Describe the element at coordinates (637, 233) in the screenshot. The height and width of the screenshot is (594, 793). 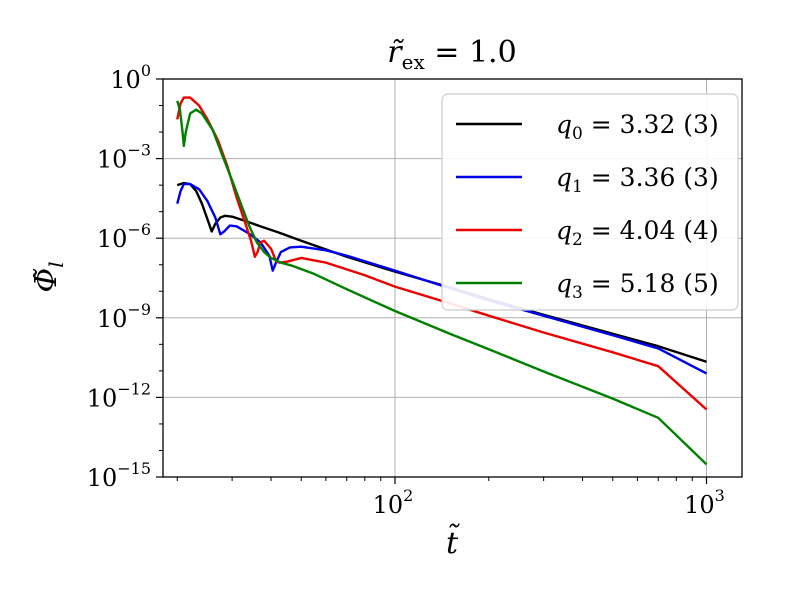
I see `legend-label-2: q2 = 4.04 (4)` at that location.